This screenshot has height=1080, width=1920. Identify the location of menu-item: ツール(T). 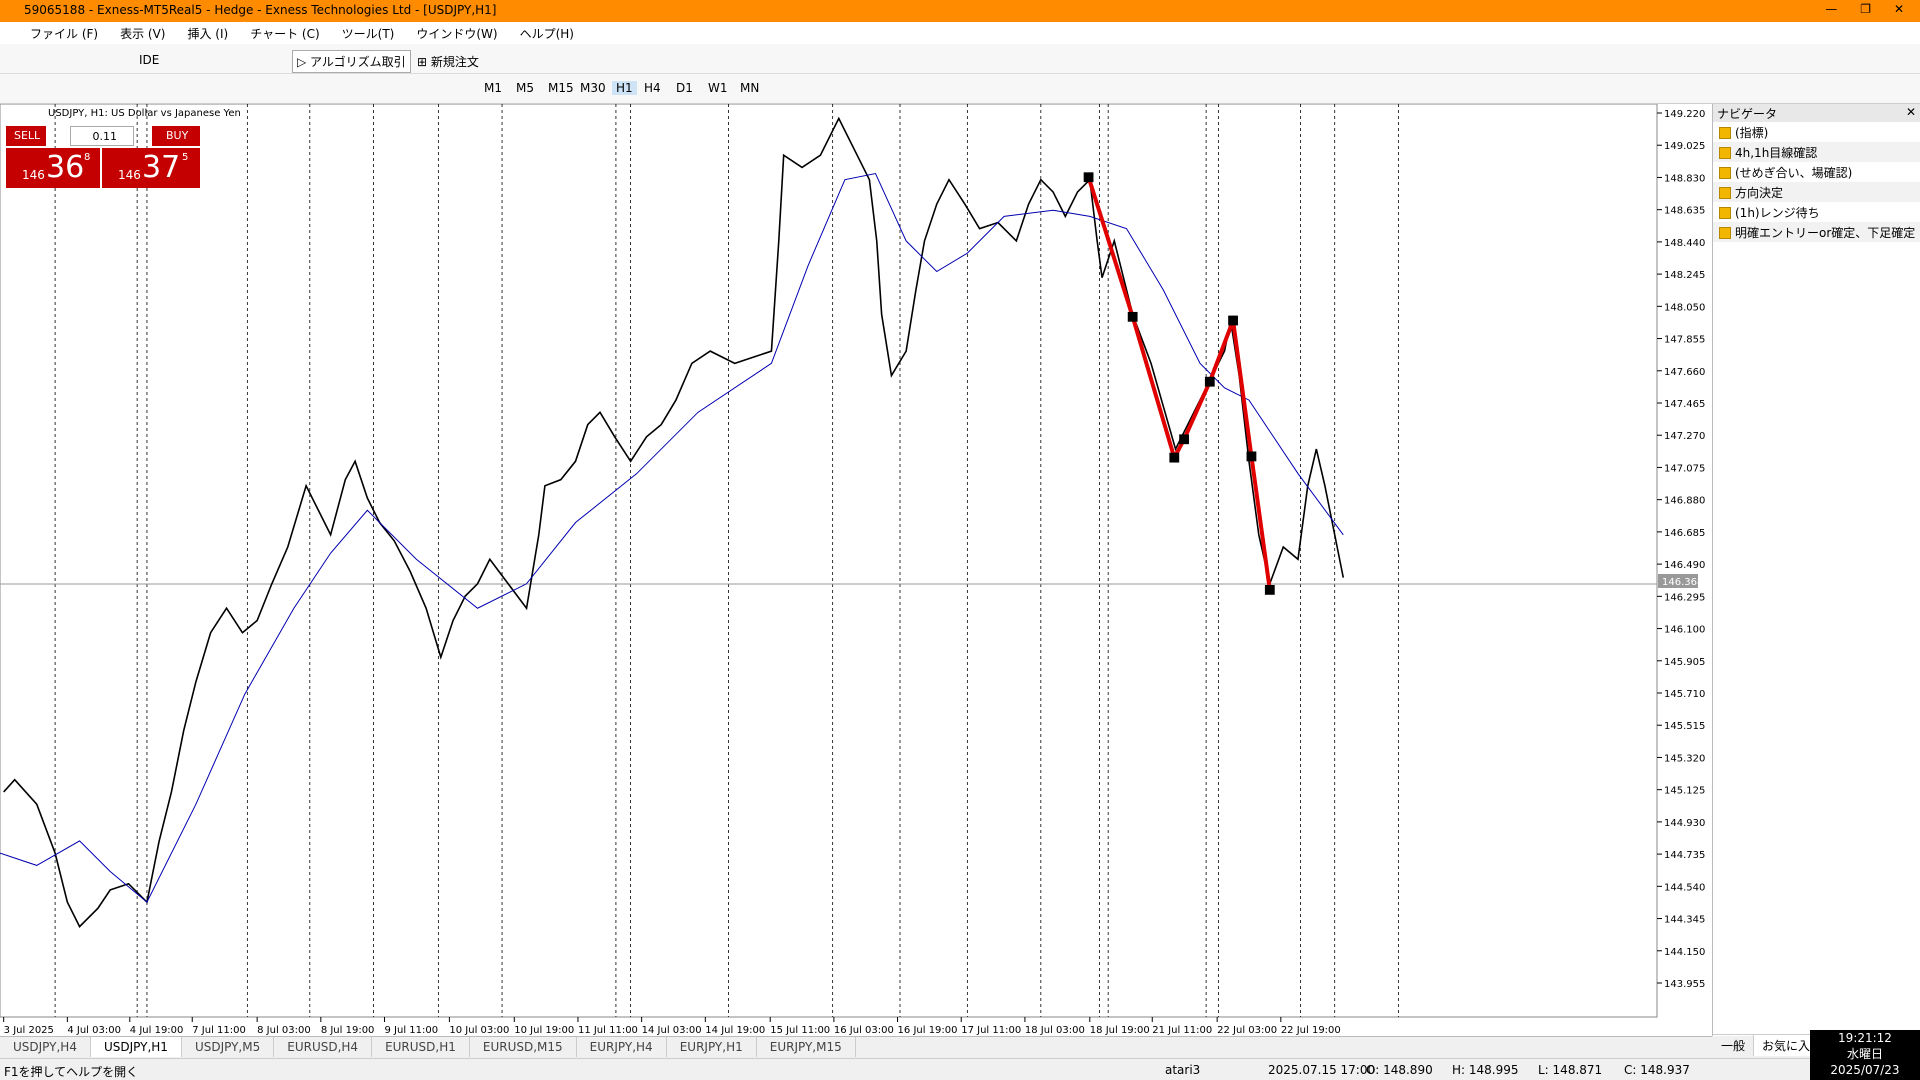
(368, 34).